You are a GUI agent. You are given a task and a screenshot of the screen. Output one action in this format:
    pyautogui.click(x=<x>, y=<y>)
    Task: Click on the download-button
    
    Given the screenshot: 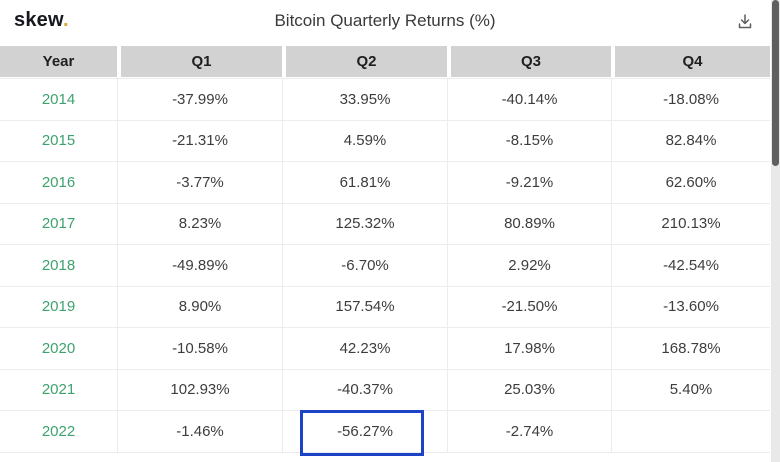 What is the action you would take?
    pyautogui.click(x=745, y=22)
    